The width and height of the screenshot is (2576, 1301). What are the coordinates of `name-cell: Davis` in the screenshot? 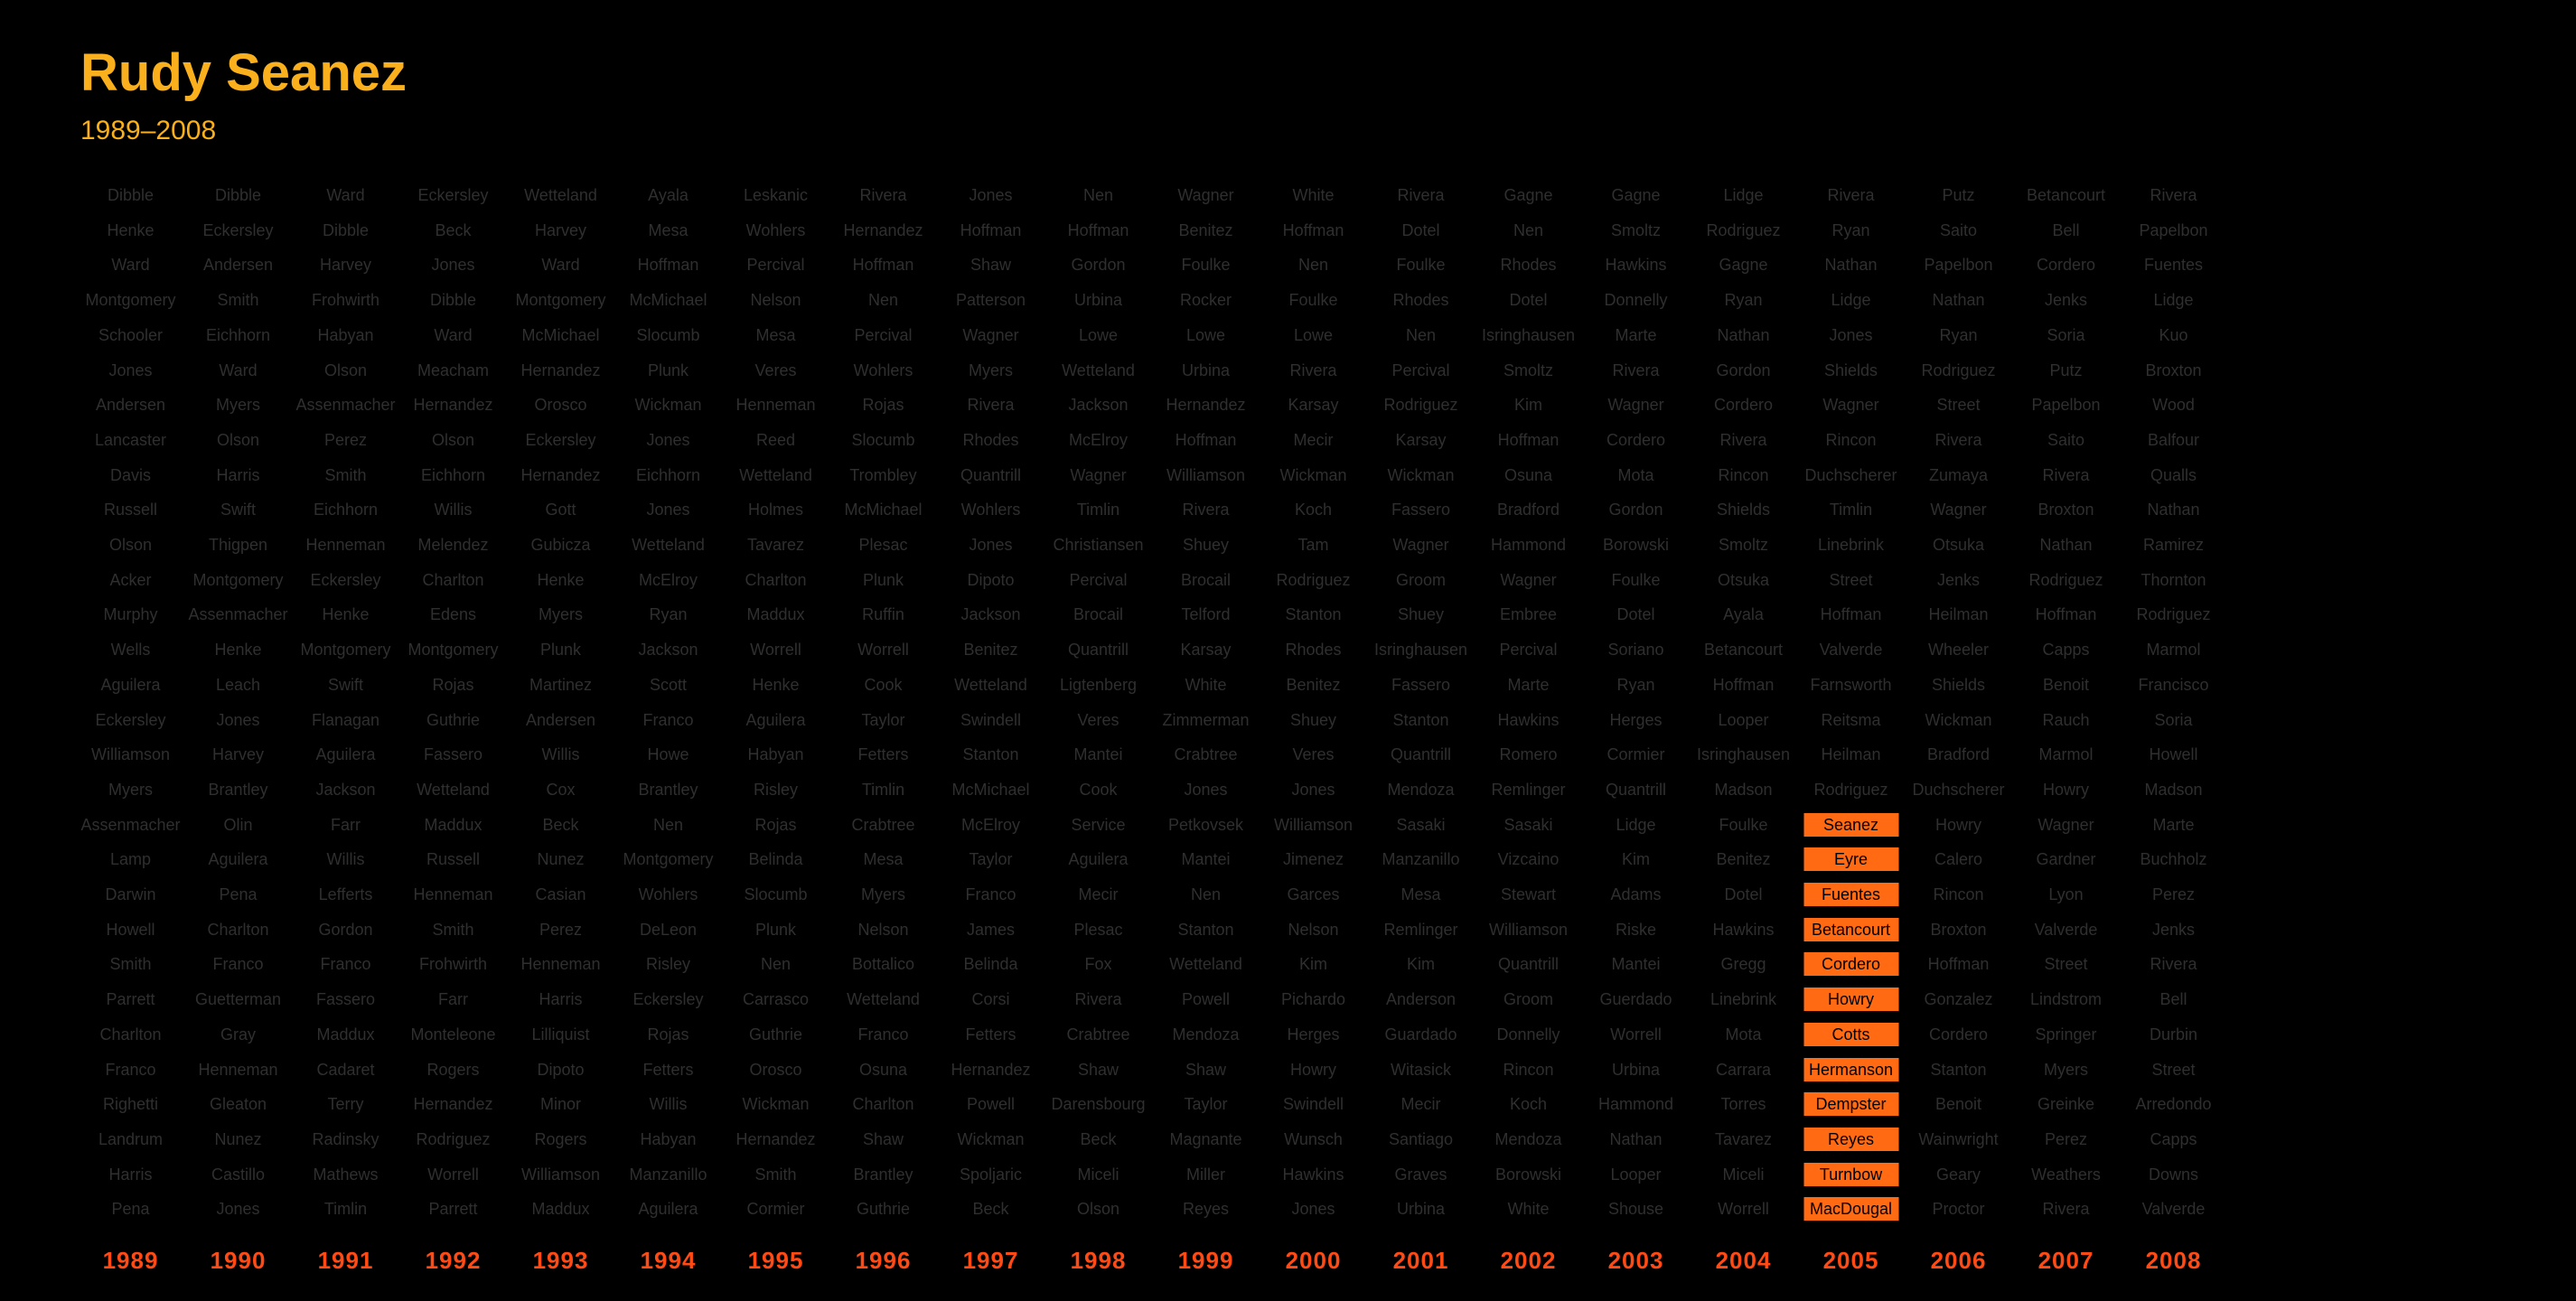 It's located at (130, 475).